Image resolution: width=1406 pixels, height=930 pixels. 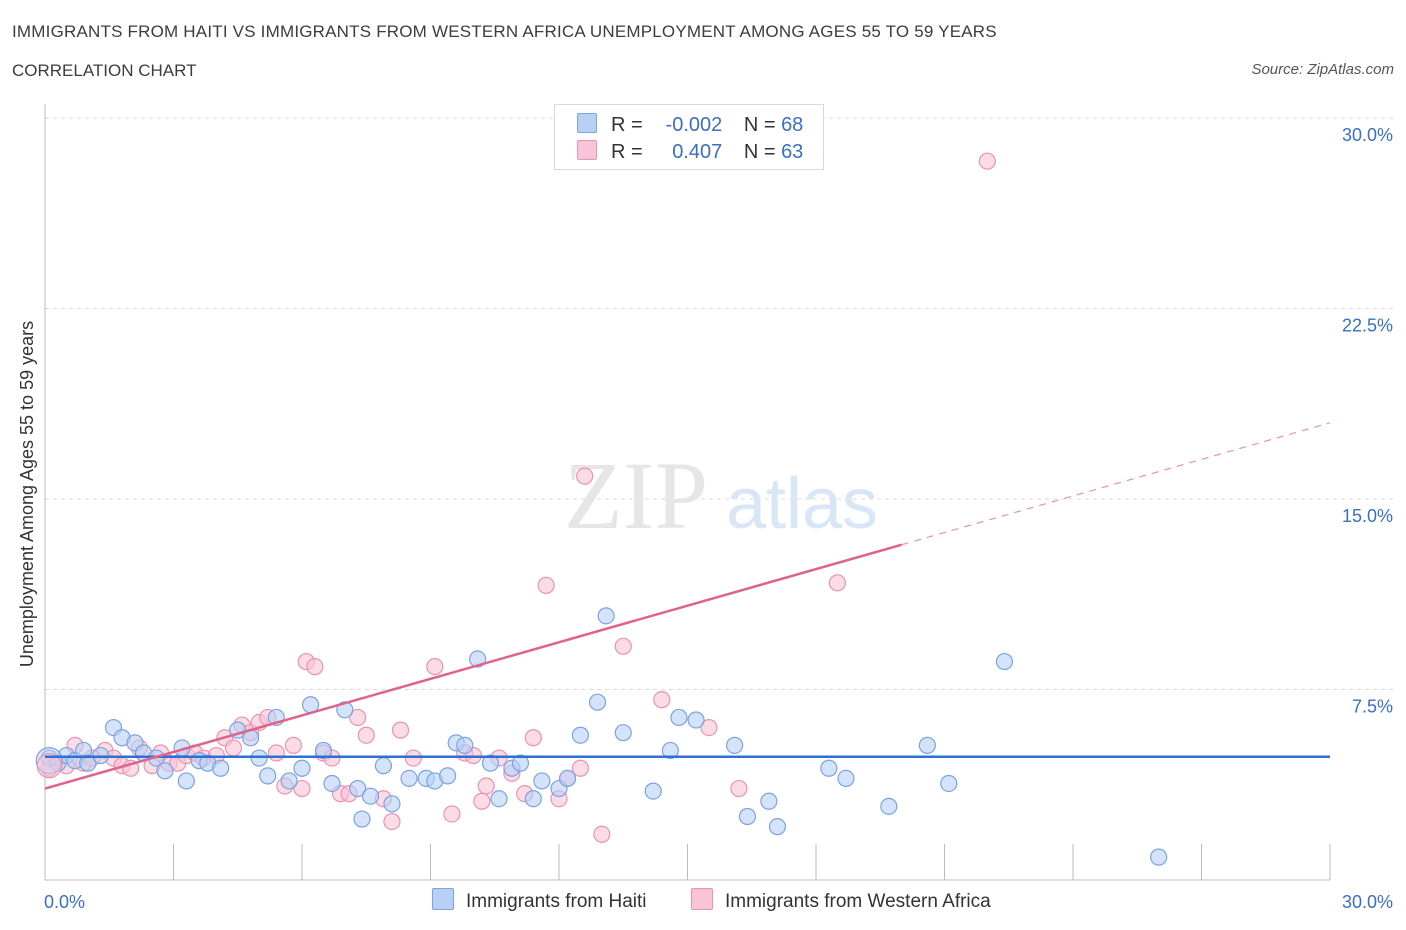 I want to click on correlation-legend: R = -0.002 N = 68 R = 0.407 N = 63, so click(x=689, y=137).